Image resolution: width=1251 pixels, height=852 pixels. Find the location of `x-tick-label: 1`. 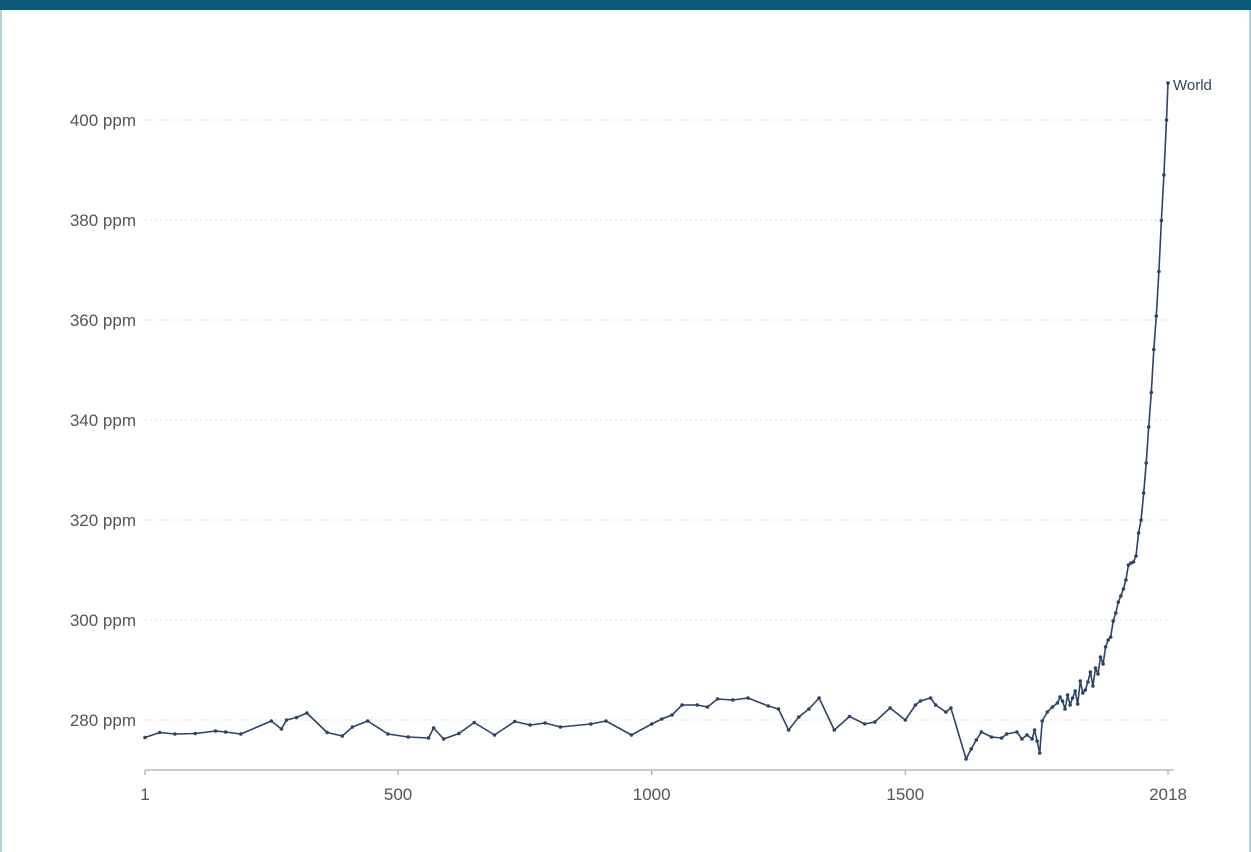

x-tick-label: 1 is located at coordinates (144, 794).